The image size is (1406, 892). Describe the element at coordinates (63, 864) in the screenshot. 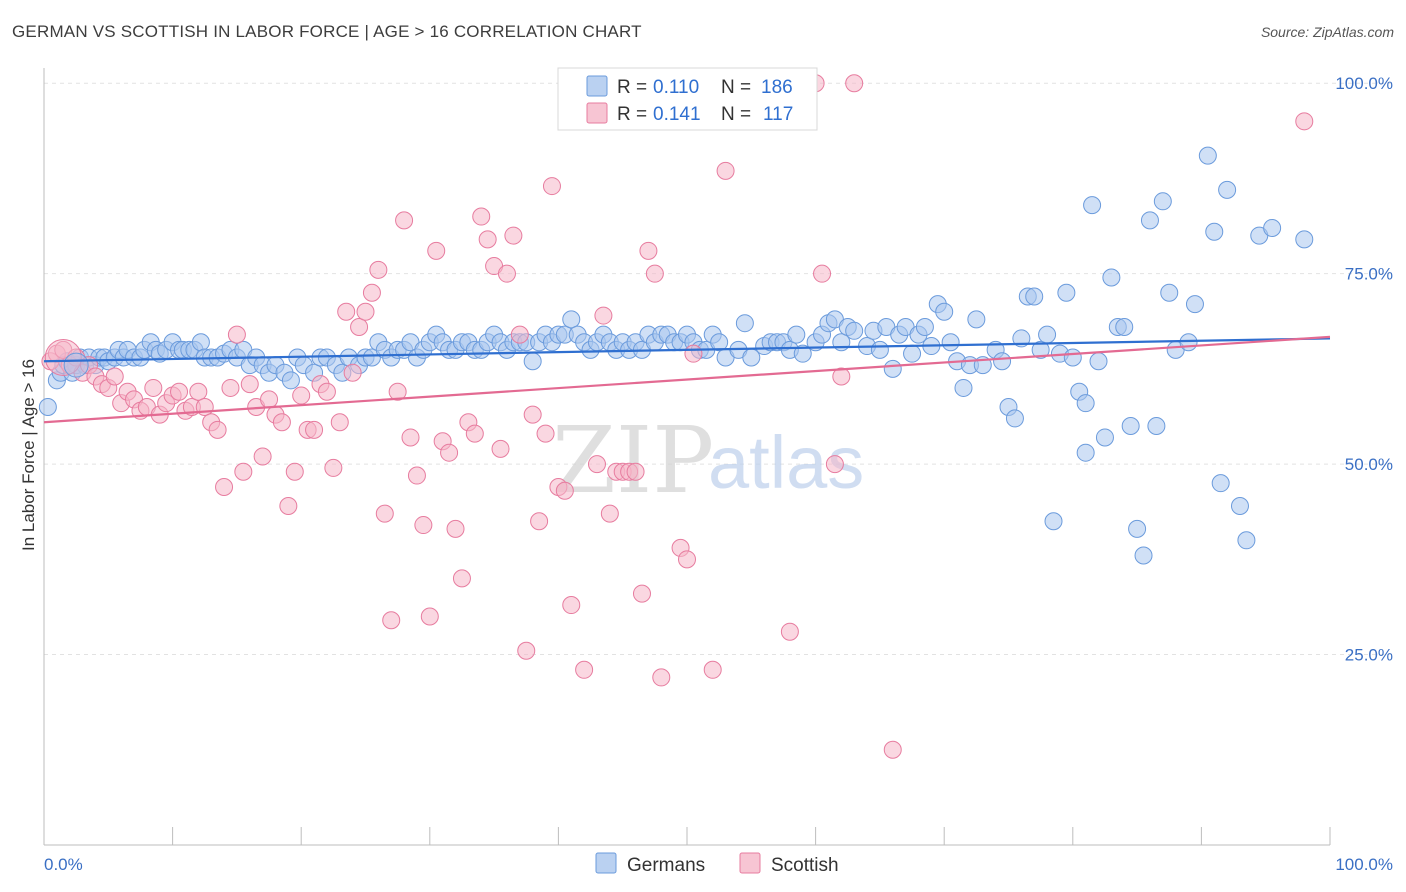

I see `x-tick-label-min: 0.0%` at that location.